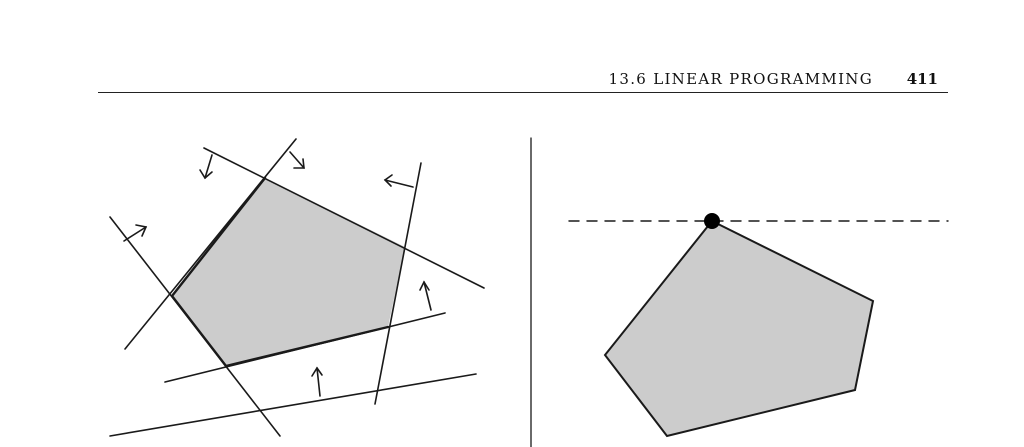 The width and height of the screenshot is (1024, 447). I want to click on page-number: 411, so click(922, 79).